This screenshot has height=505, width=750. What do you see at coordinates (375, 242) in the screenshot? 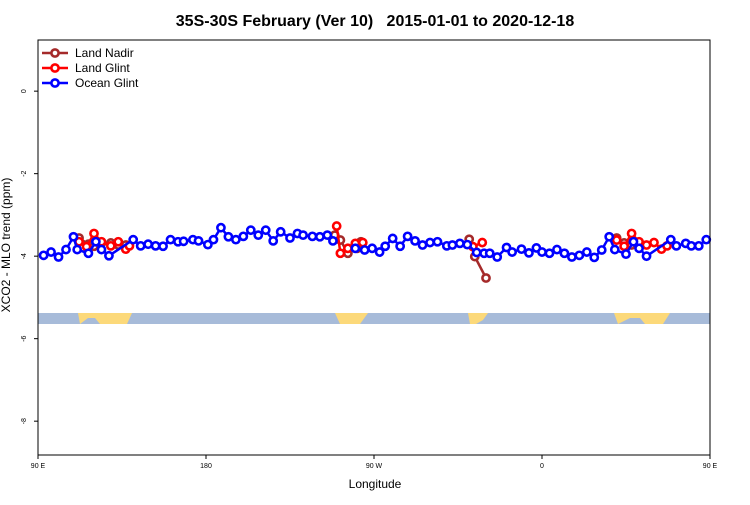
I see `series-ocean-glint` at bounding box center [375, 242].